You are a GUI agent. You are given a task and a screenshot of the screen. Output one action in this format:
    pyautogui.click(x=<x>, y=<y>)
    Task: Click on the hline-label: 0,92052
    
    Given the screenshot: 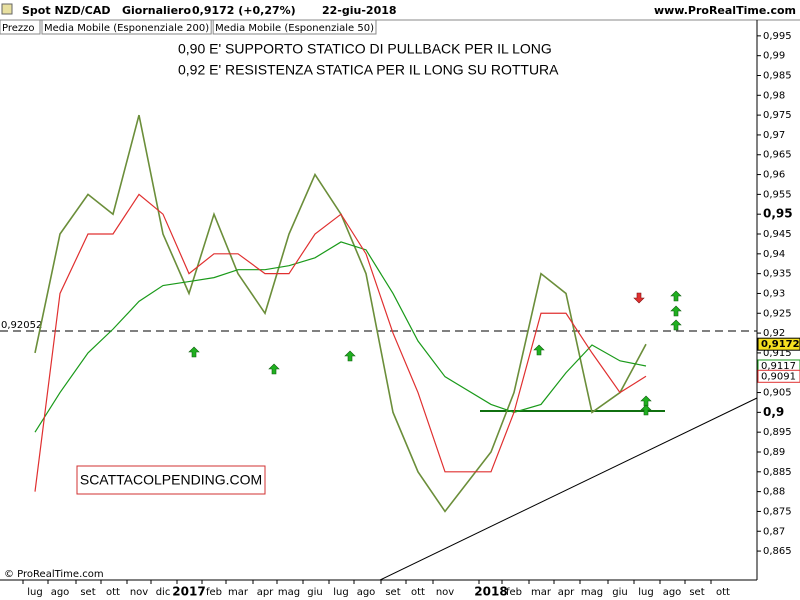 What is the action you would take?
    pyautogui.click(x=21, y=325)
    